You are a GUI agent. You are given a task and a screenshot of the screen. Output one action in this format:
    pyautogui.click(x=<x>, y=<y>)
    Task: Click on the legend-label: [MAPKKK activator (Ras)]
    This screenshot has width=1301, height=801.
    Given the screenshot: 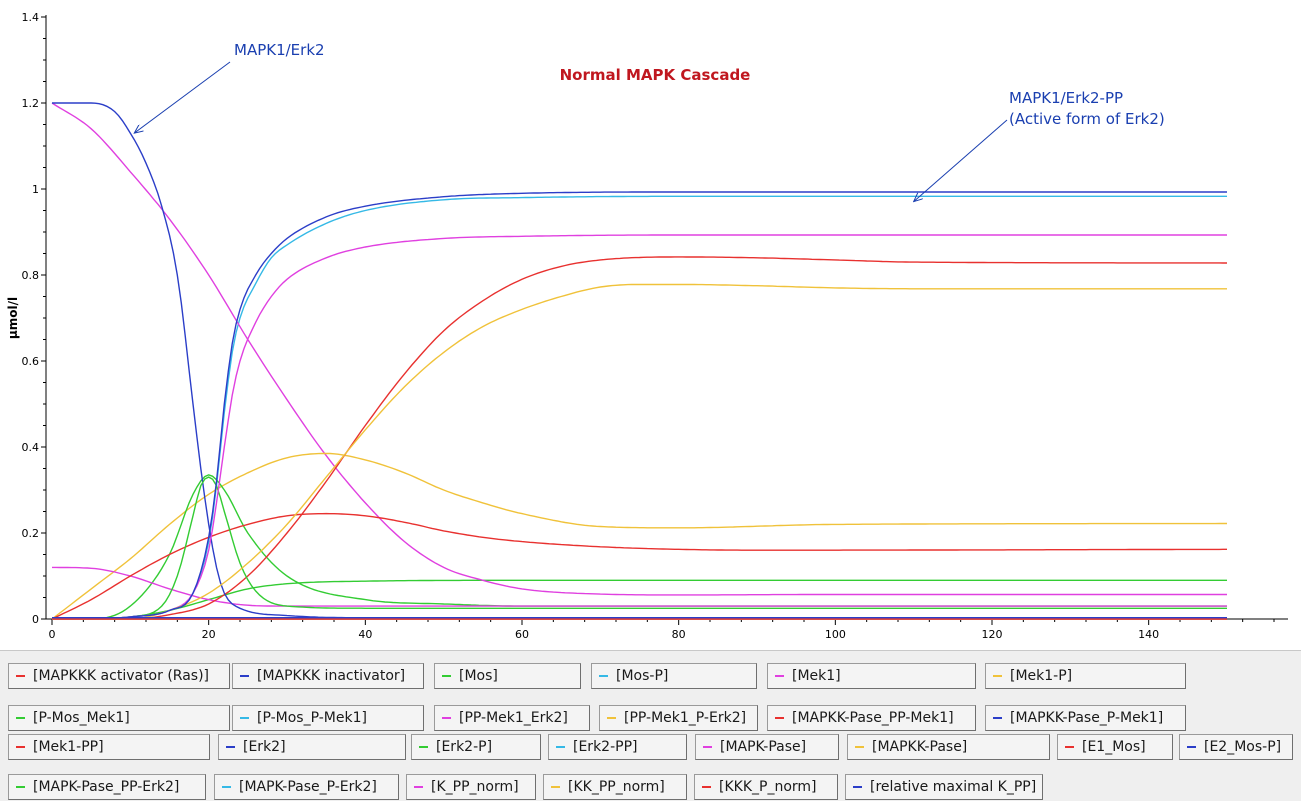 What is the action you would take?
    pyautogui.click(x=121, y=676)
    